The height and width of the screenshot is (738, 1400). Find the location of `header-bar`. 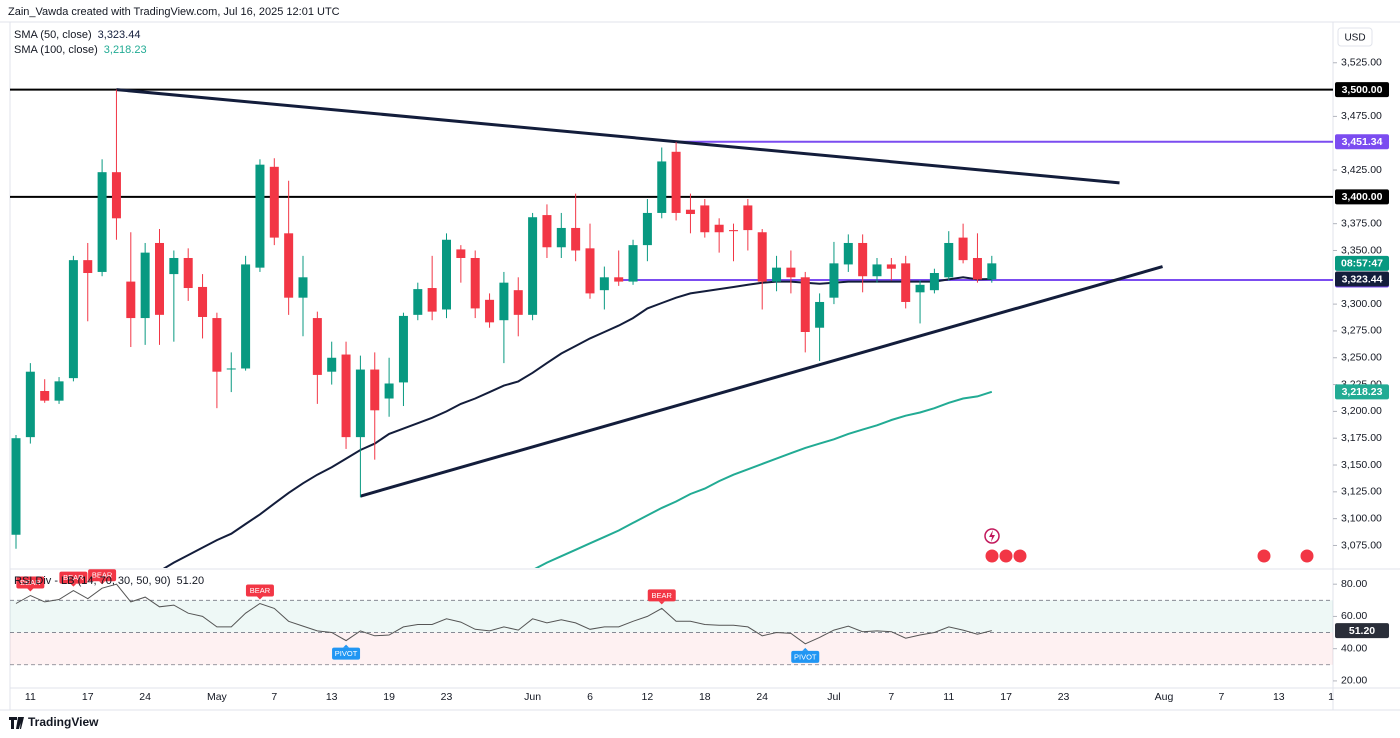

header-bar is located at coordinates (700, 11).